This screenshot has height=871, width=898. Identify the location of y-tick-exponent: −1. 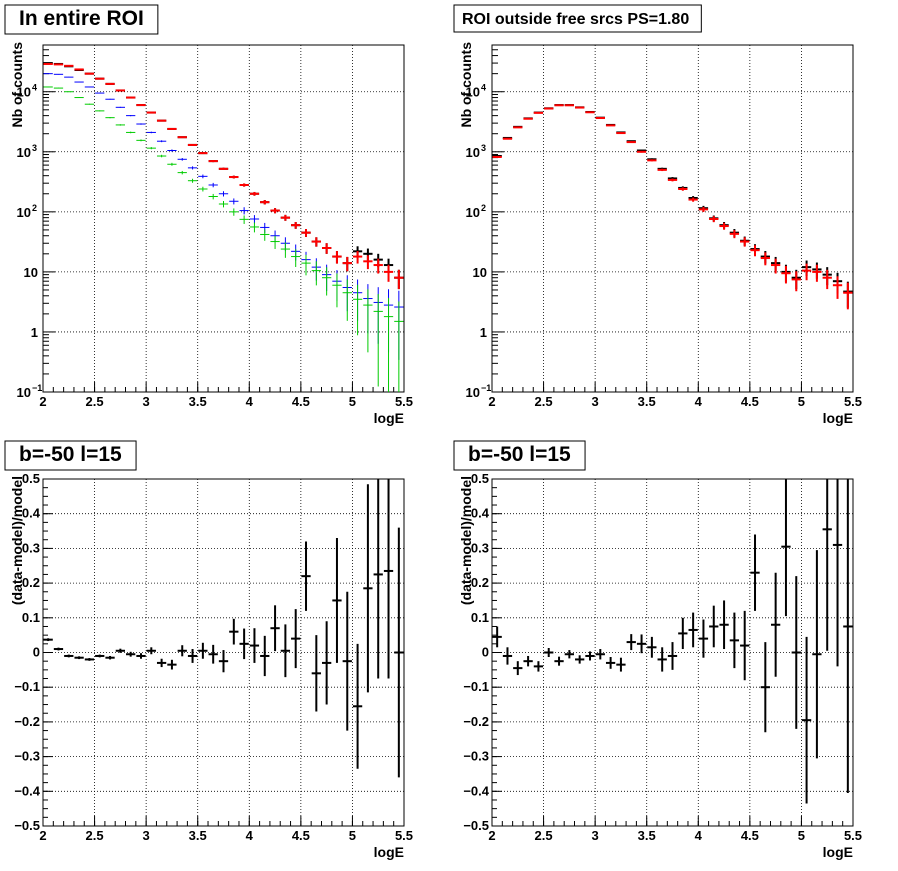
(486, 388).